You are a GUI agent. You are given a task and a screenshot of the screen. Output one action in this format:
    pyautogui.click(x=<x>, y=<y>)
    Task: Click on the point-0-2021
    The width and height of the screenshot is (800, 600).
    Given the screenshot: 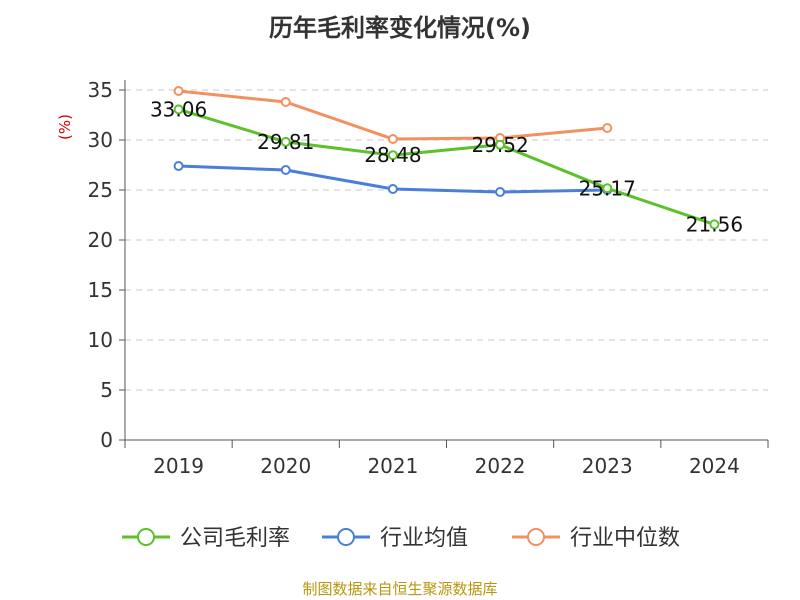 What is the action you would take?
    pyautogui.click(x=392, y=155)
    